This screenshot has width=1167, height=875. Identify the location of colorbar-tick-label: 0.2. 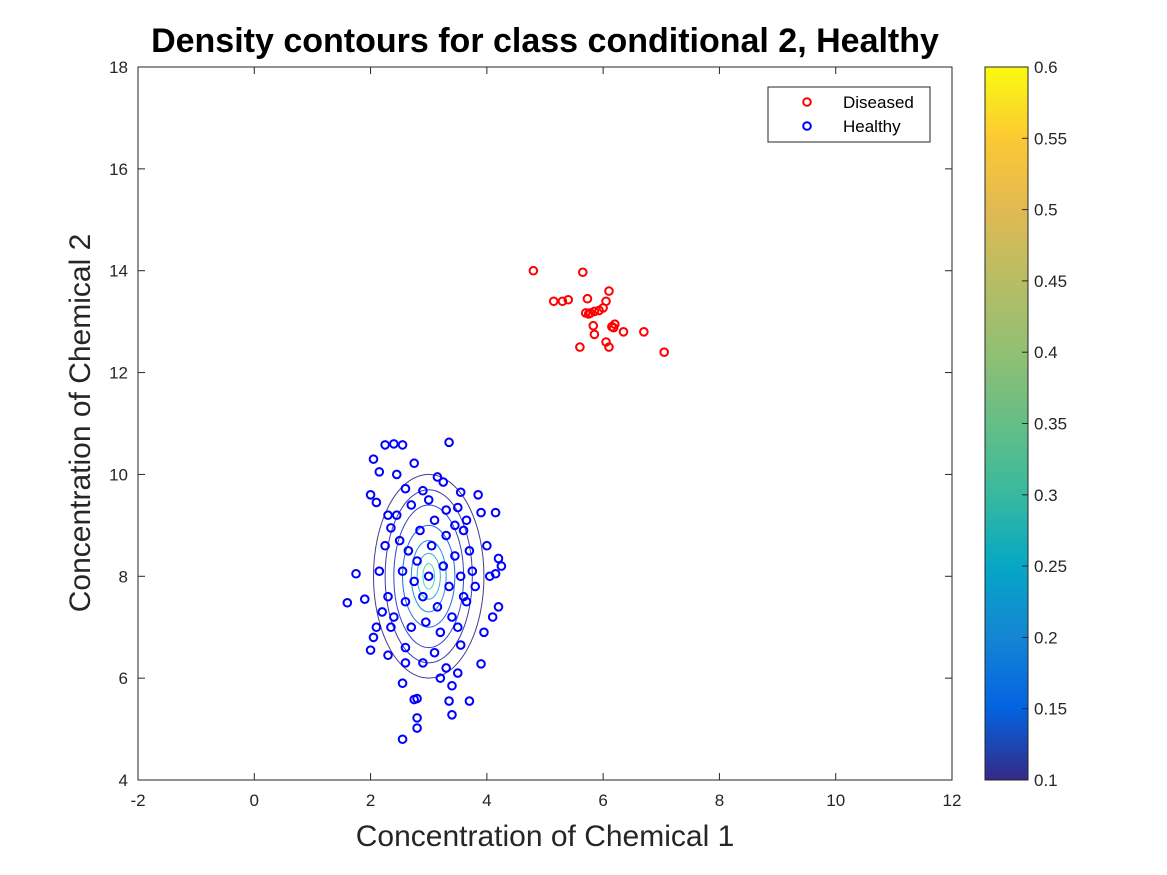
(1046, 637).